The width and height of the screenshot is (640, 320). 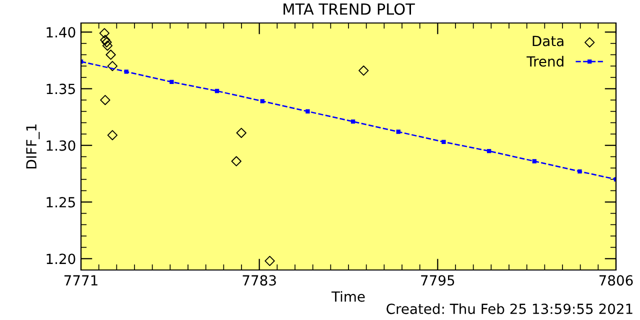 What do you see at coordinates (437, 280) in the screenshot?
I see `x-tick-label: 7795` at bounding box center [437, 280].